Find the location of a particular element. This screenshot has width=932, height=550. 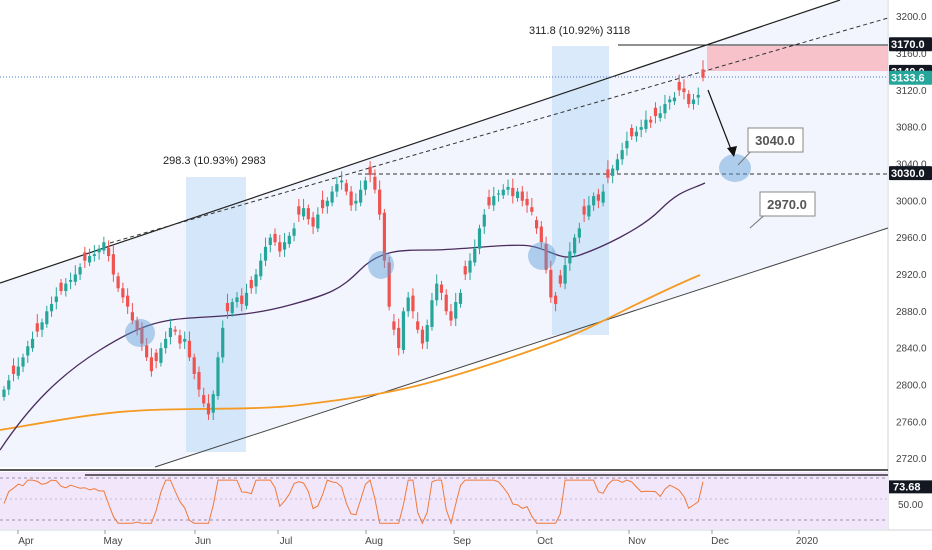

target-callout-1: 3040.0 is located at coordinates (770, 146).